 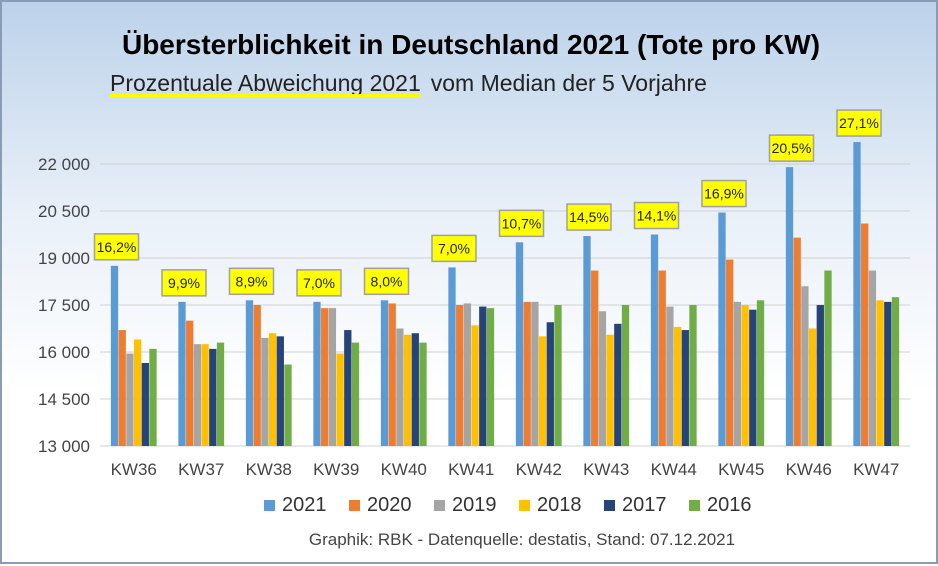 What do you see at coordinates (797, 341) in the screenshot?
I see `bar-2020-KW46` at bounding box center [797, 341].